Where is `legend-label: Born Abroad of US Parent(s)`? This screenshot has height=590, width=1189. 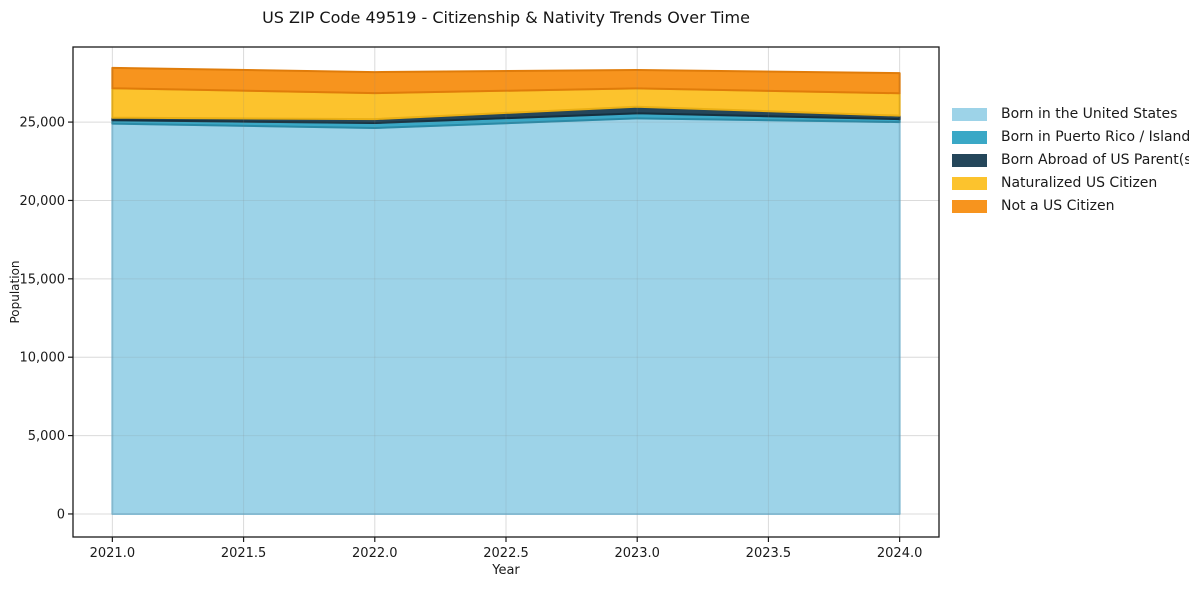 legend-label: Born Abroad of US Parent(s) is located at coordinates (1095, 160).